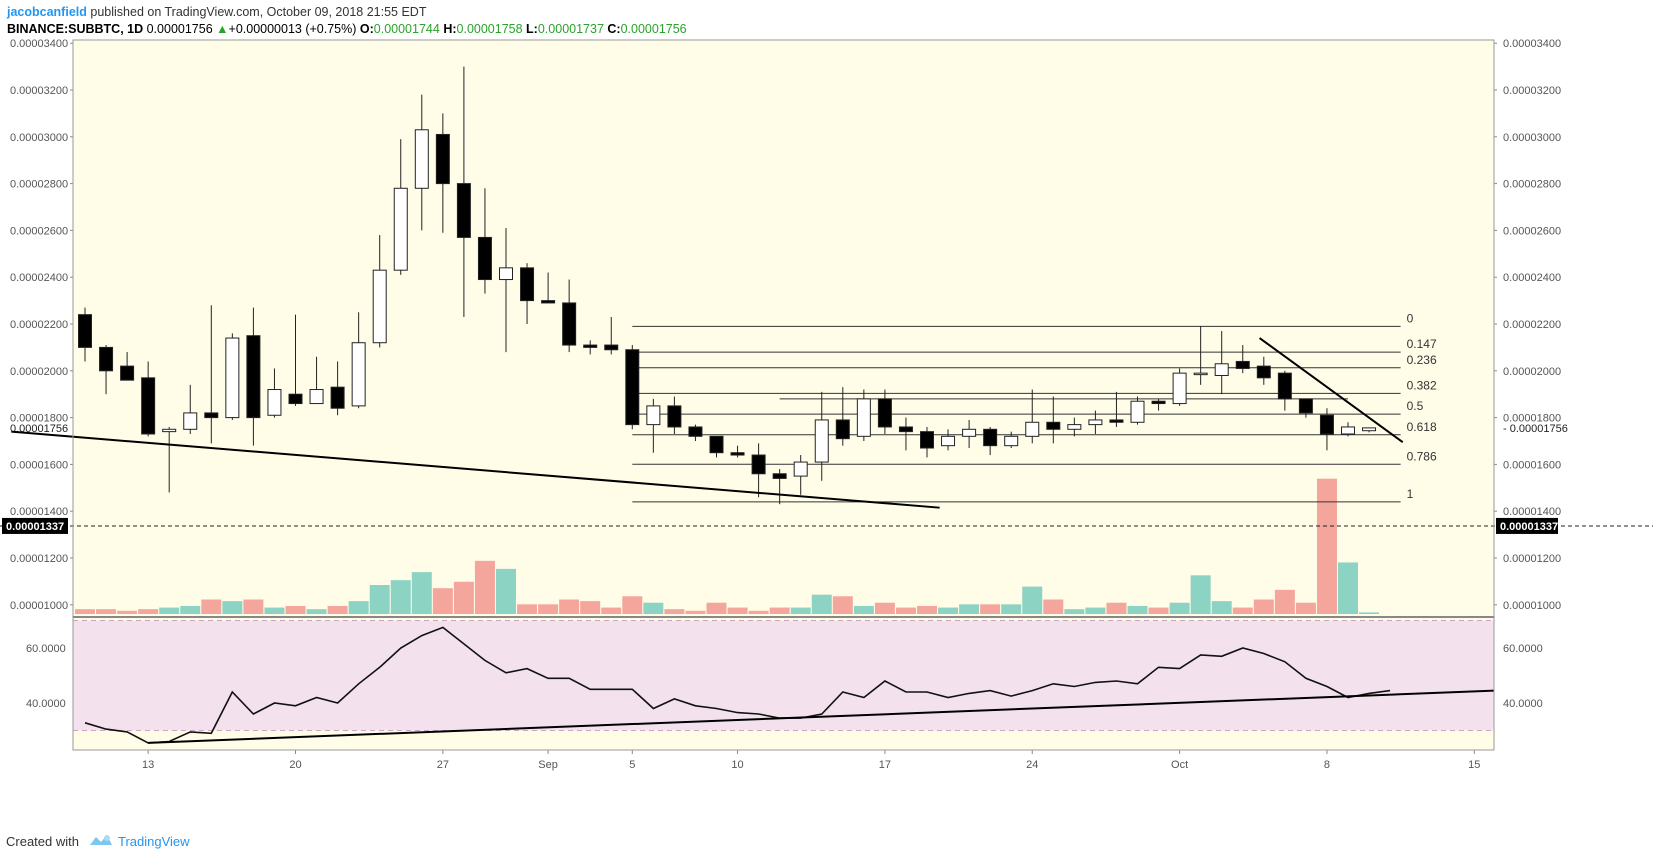 This screenshot has width=1653, height=853. What do you see at coordinates (101, 840) in the screenshot?
I see `tradingview-logo-icon` at bounding box center [101, 840].